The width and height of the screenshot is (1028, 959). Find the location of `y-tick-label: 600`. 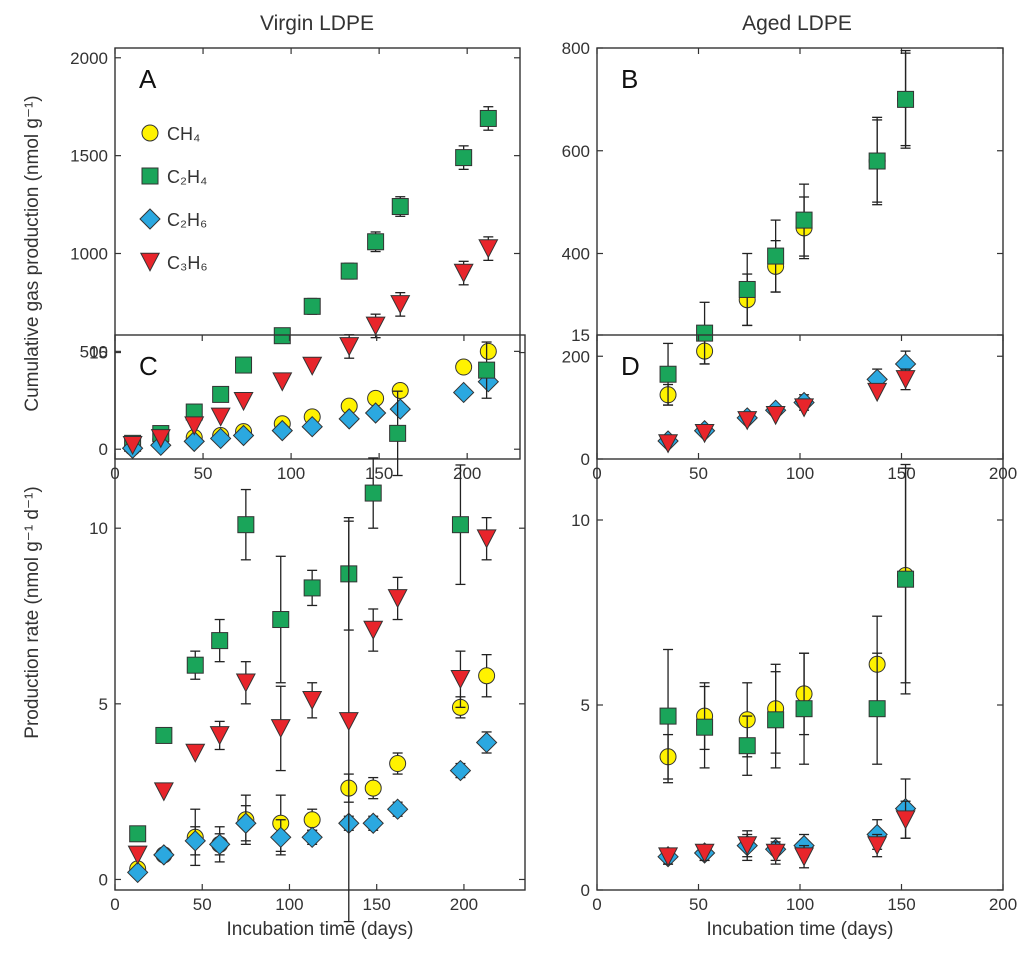

y-tick-label: 600 is located at coordinates (576, 151).